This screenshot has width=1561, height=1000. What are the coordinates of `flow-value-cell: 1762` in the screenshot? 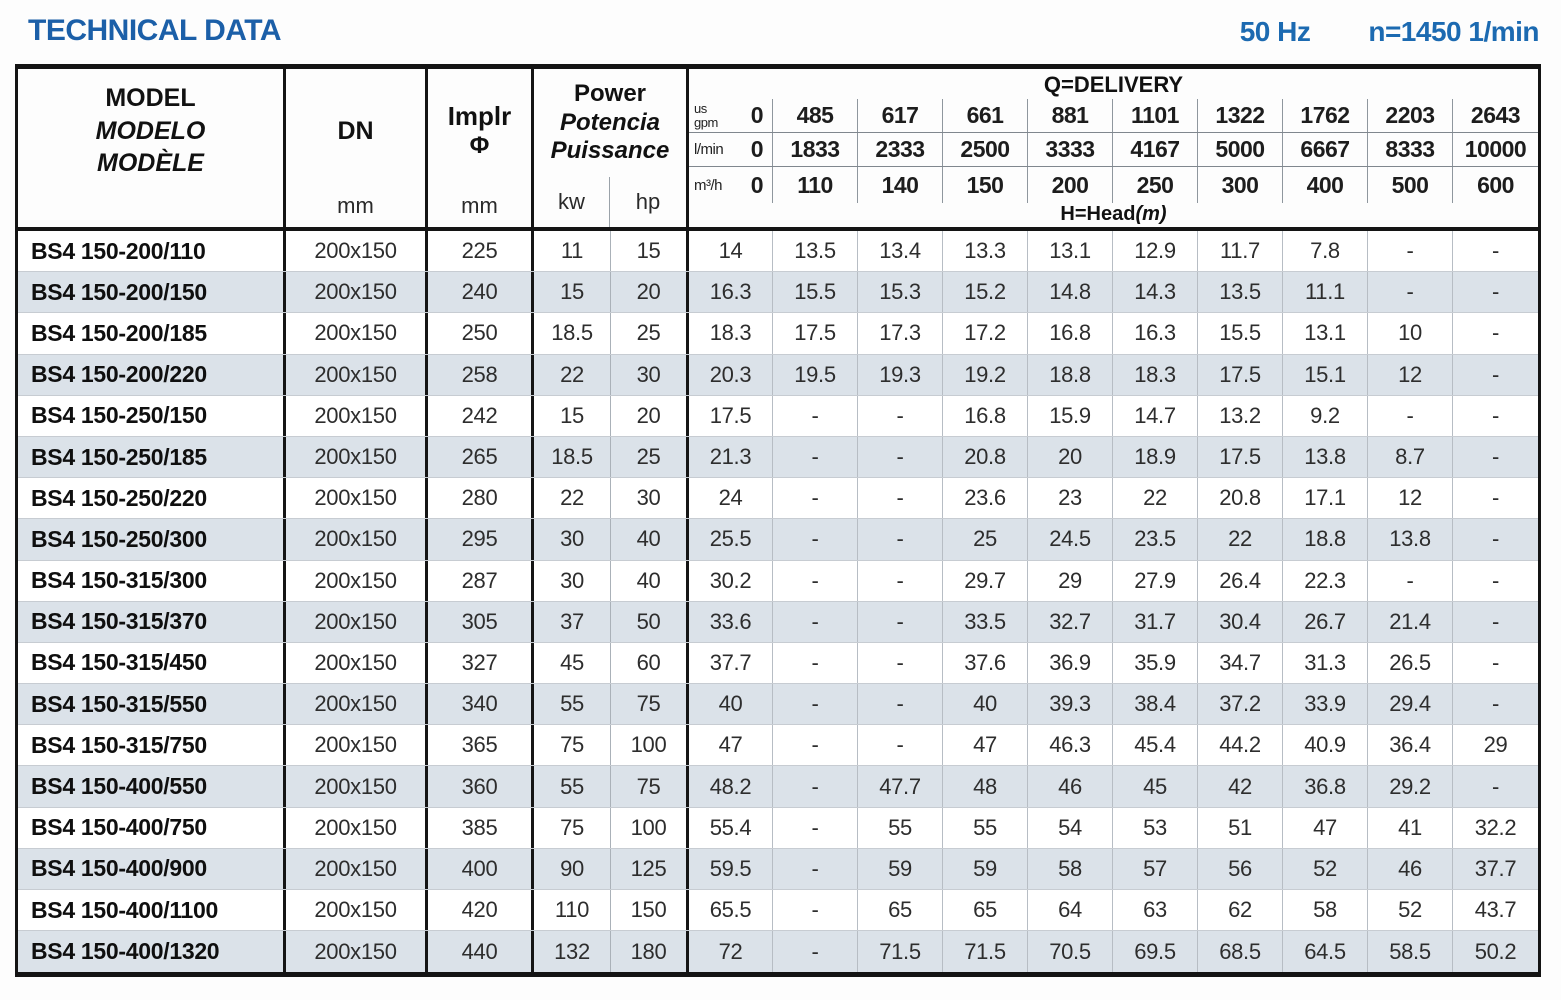 It's located at (1325, 115).